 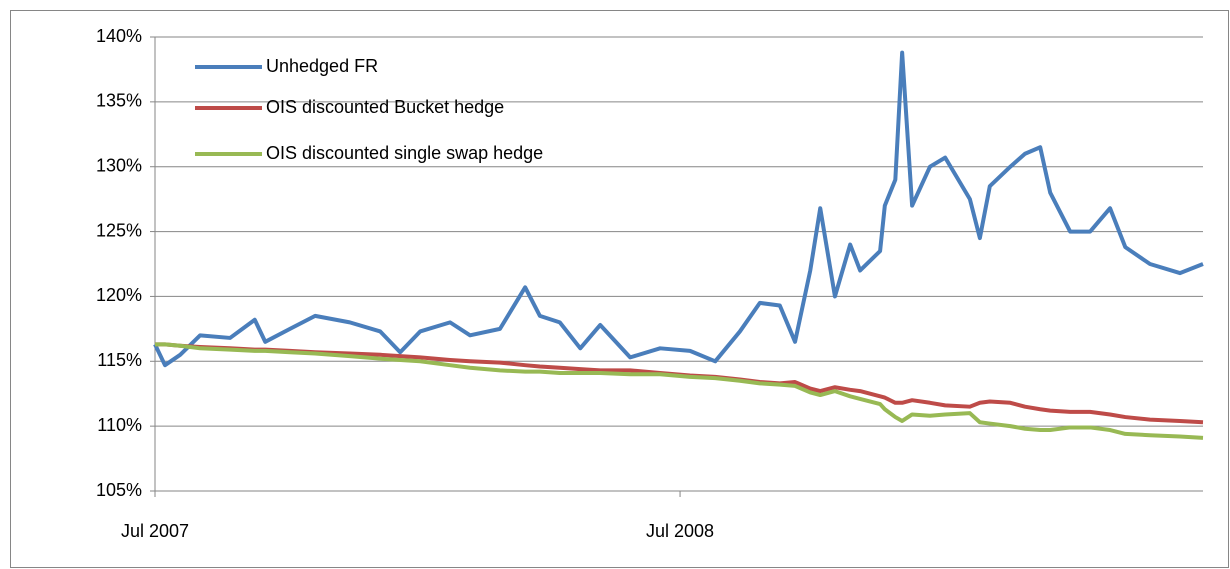 I want to click on x-tick-label: Jul 2008, so click(x=680, y=531).